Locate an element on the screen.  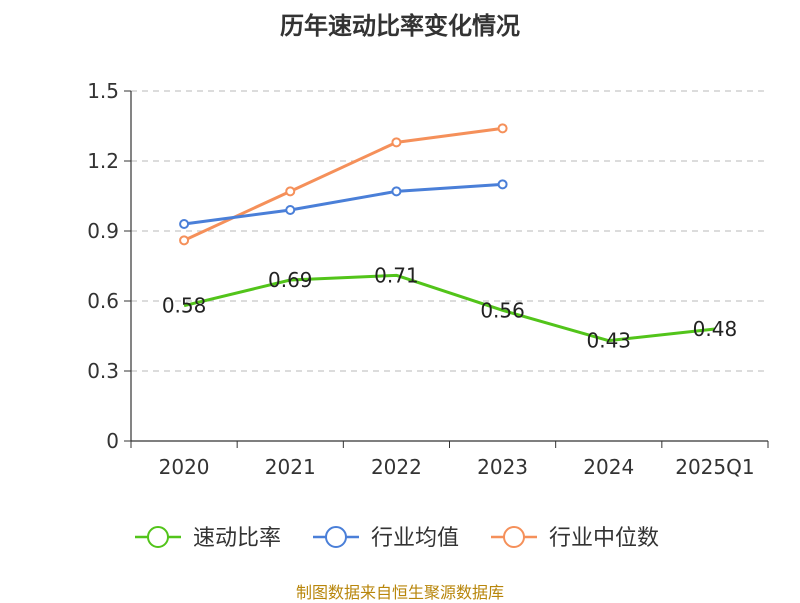
x-tick-label: 2020 is located at coordinates (184, 467).